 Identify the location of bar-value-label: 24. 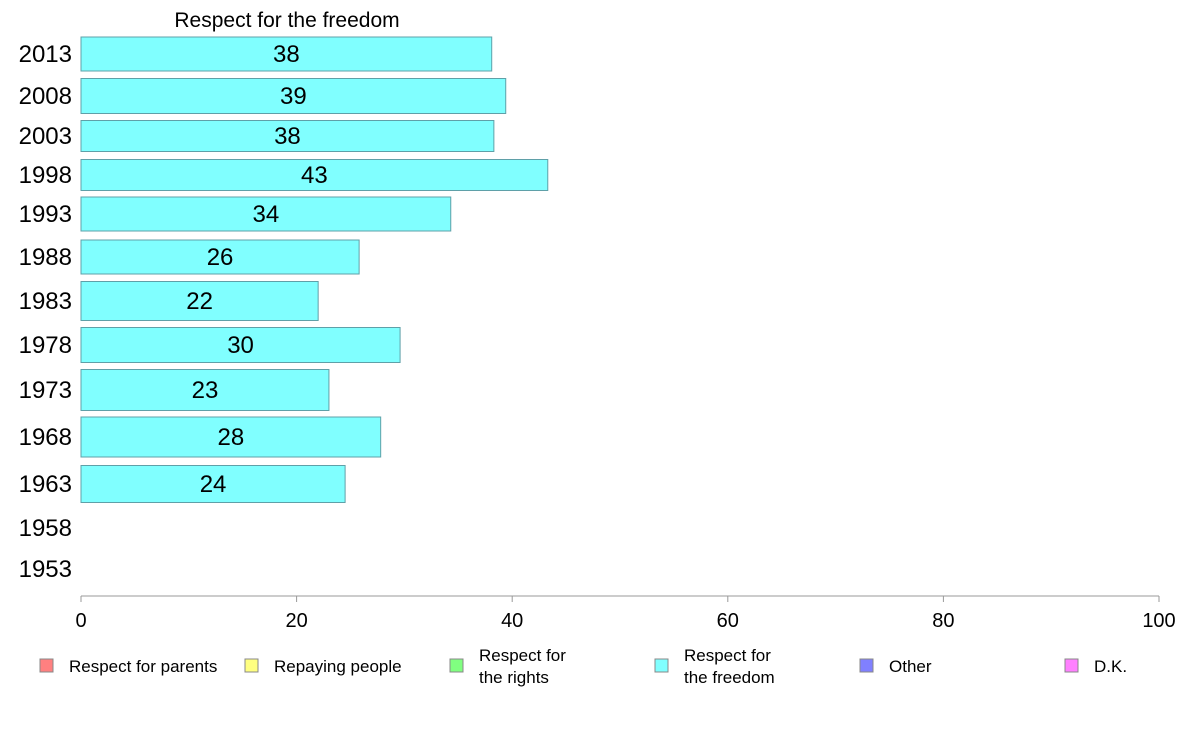
(213, 484).